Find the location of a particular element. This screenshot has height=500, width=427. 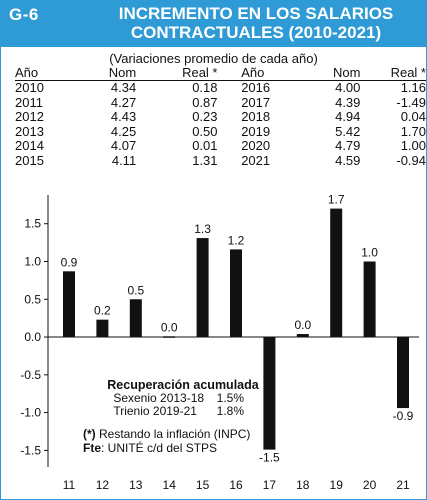

title-line-1: INCREMENTO EN LOS SALARIOS is located at coordinates (256, 13).